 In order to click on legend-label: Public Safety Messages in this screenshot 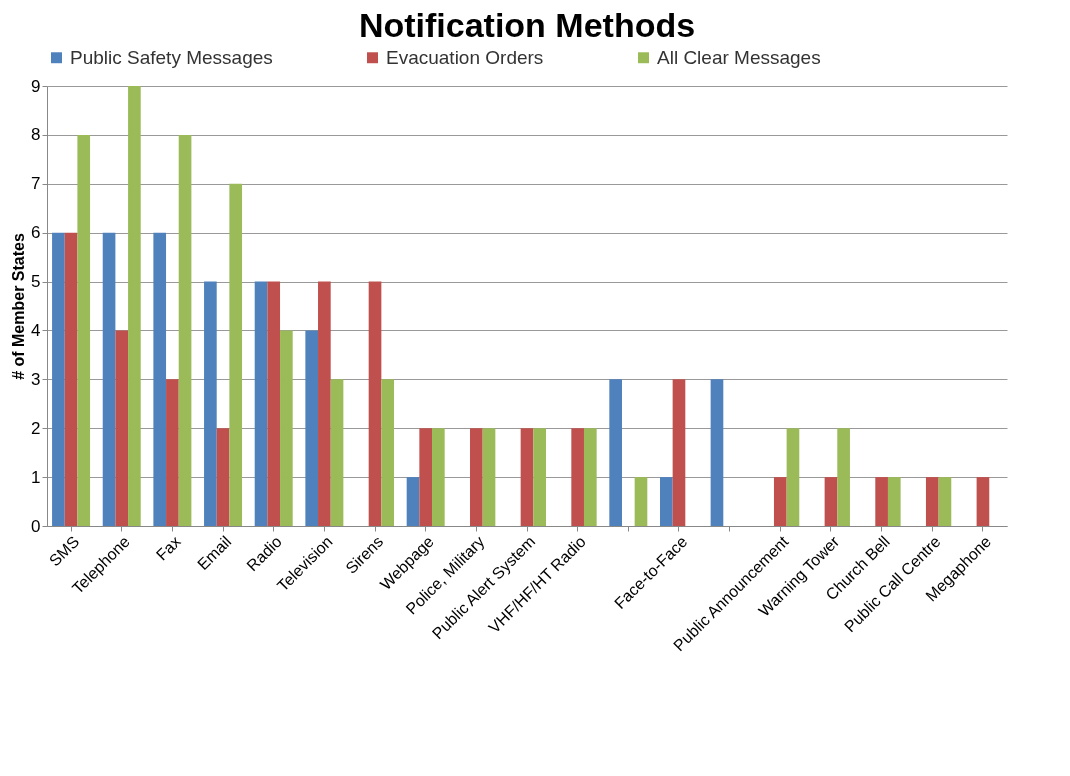, I will do `click(171, 57)`.